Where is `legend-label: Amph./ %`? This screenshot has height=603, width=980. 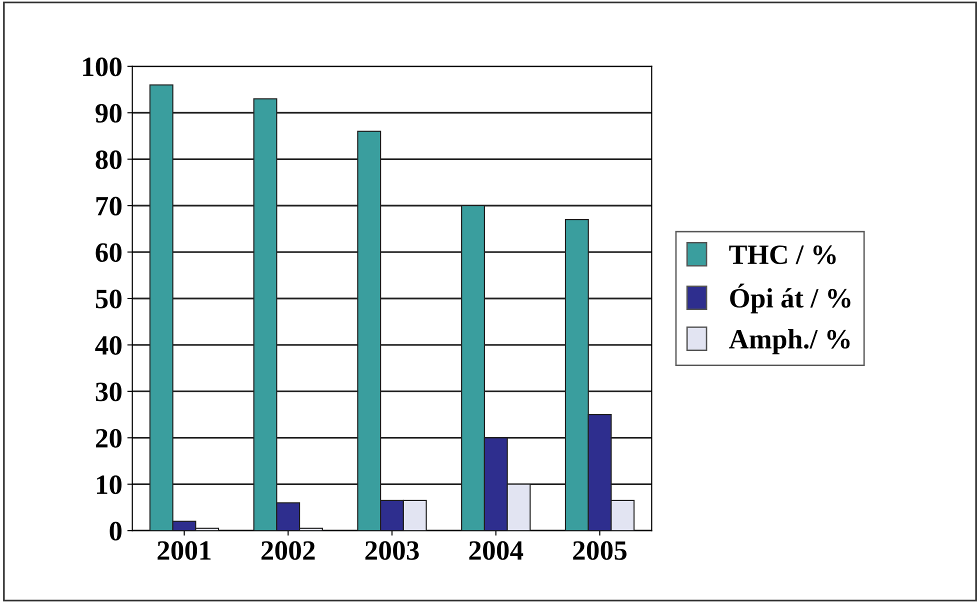 legend-label: Amph./ % is located at coordinates (789, 341).